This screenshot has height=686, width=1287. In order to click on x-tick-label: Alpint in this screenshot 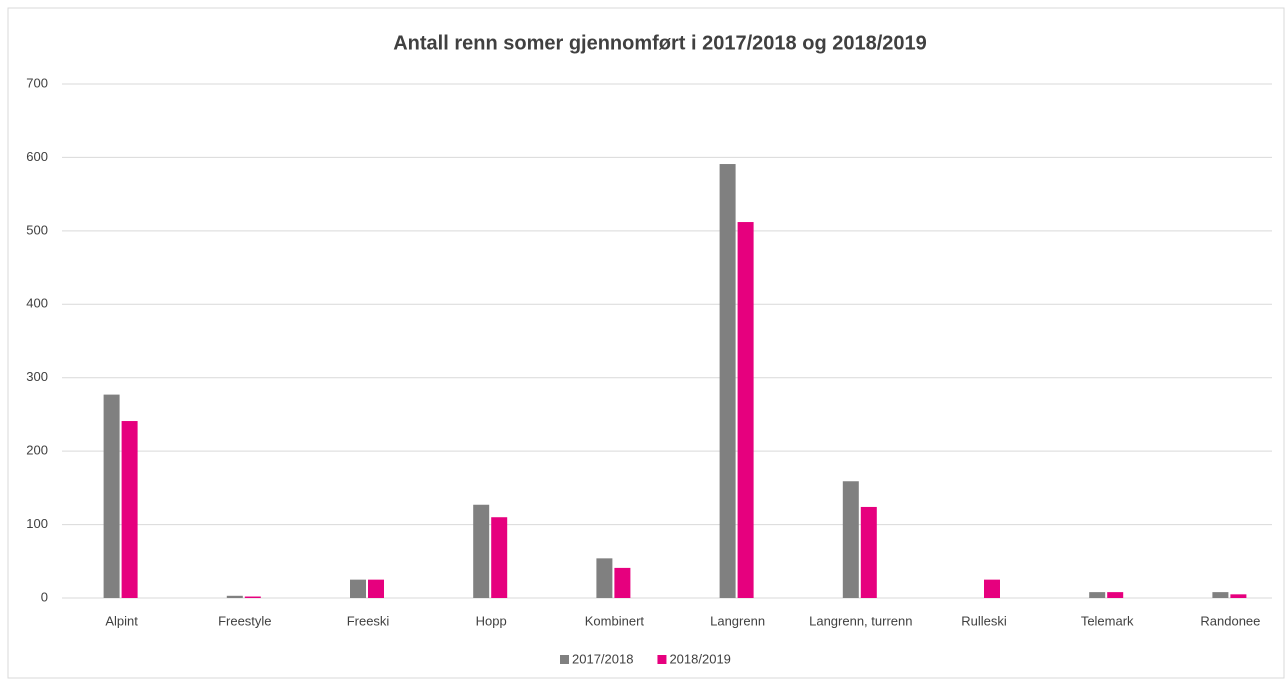, I will do `click(121, 620)`.